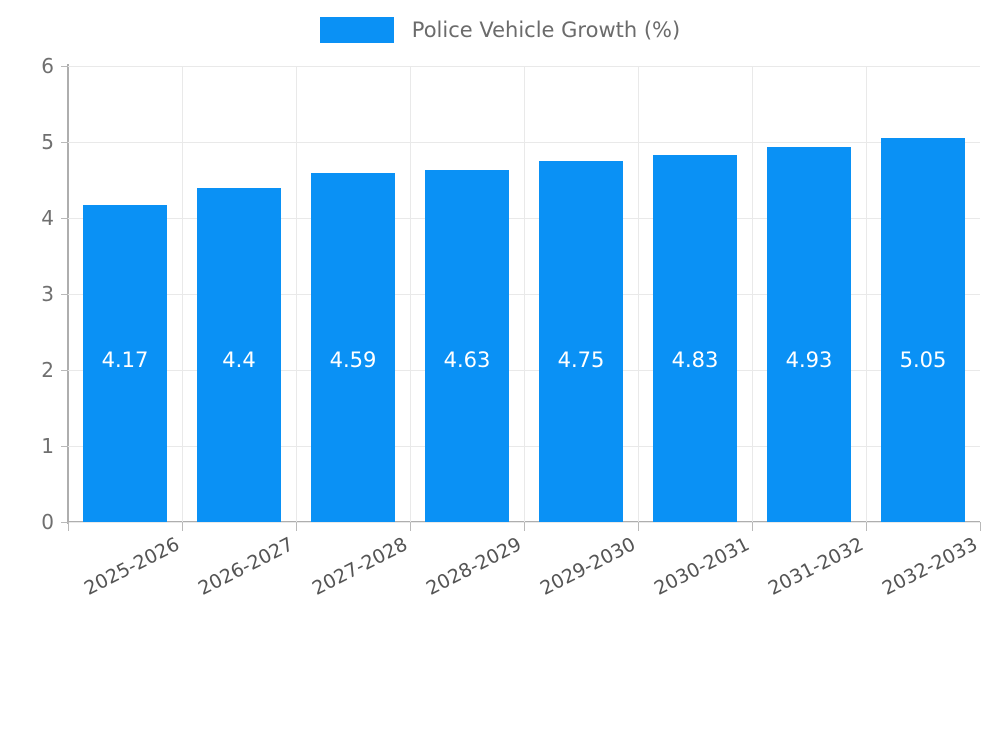 The image size is (1000, 734). I want to click on bar: 5.05, so click(923, 330).